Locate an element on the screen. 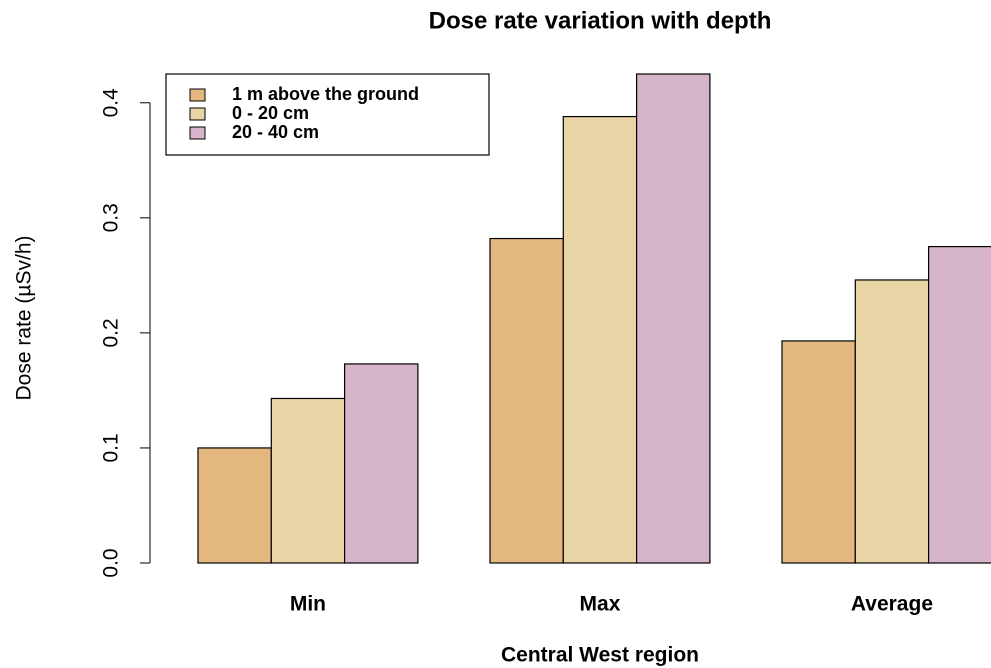 This screenshot has height=668, width=991. legend-label: 0 - 20 cm is located at coordinates (270, 113).